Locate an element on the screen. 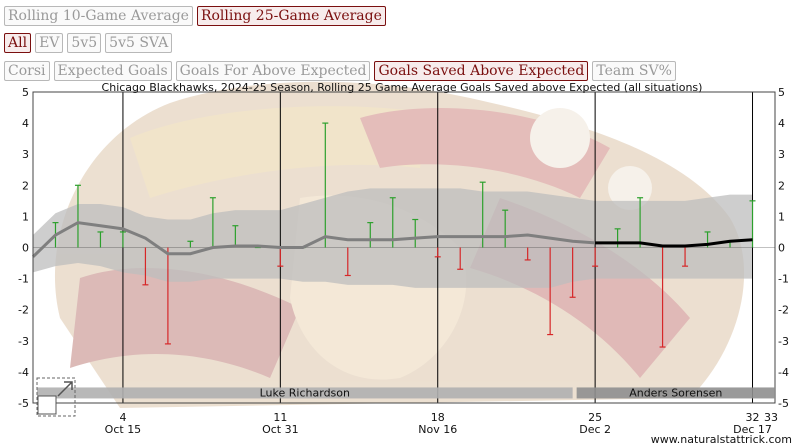 The height and width of the screenshot is (447, 800). metric-gsax-button: Goals Saved Above Expected is located at coordinates (481, 71).